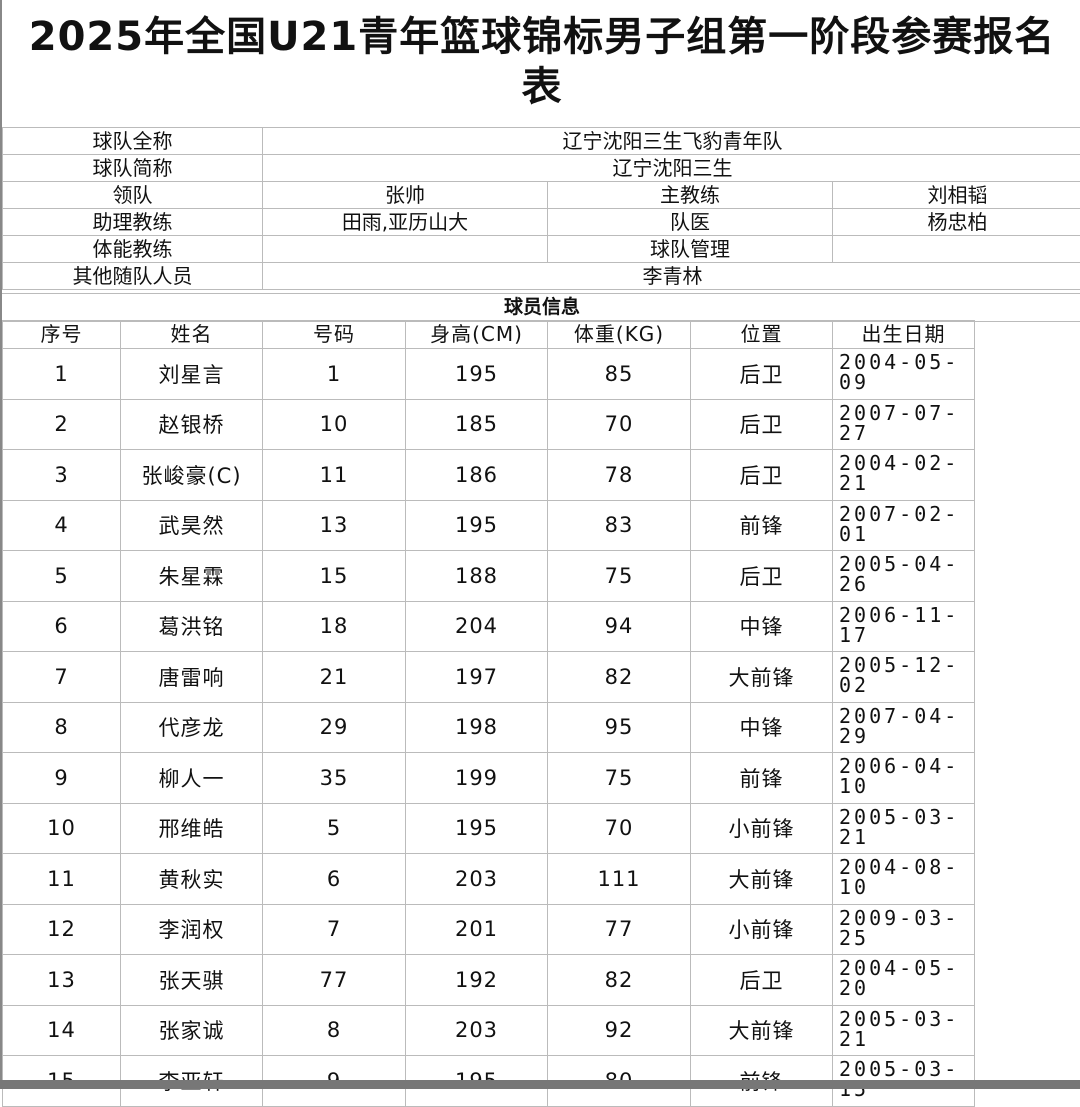 This screenshot has width=1080, height=1107. Describe the element at coordinates (619, 335) in the screenshot. I see `column-header: 体重(KG)` at that location.